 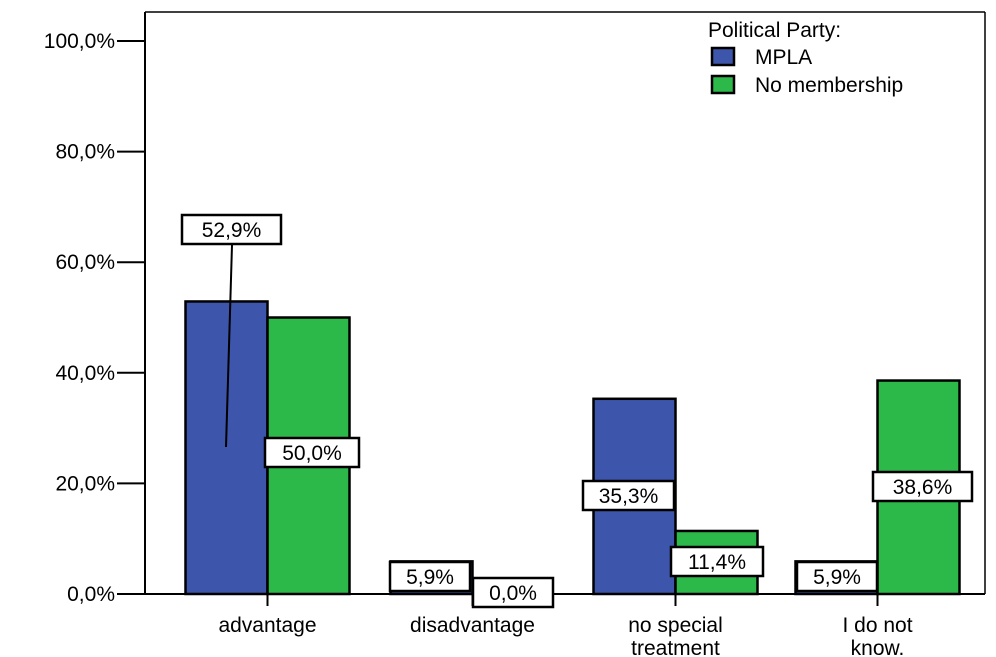 I want to click on data-label-value: 0,0%, so click(x=513, y=593).